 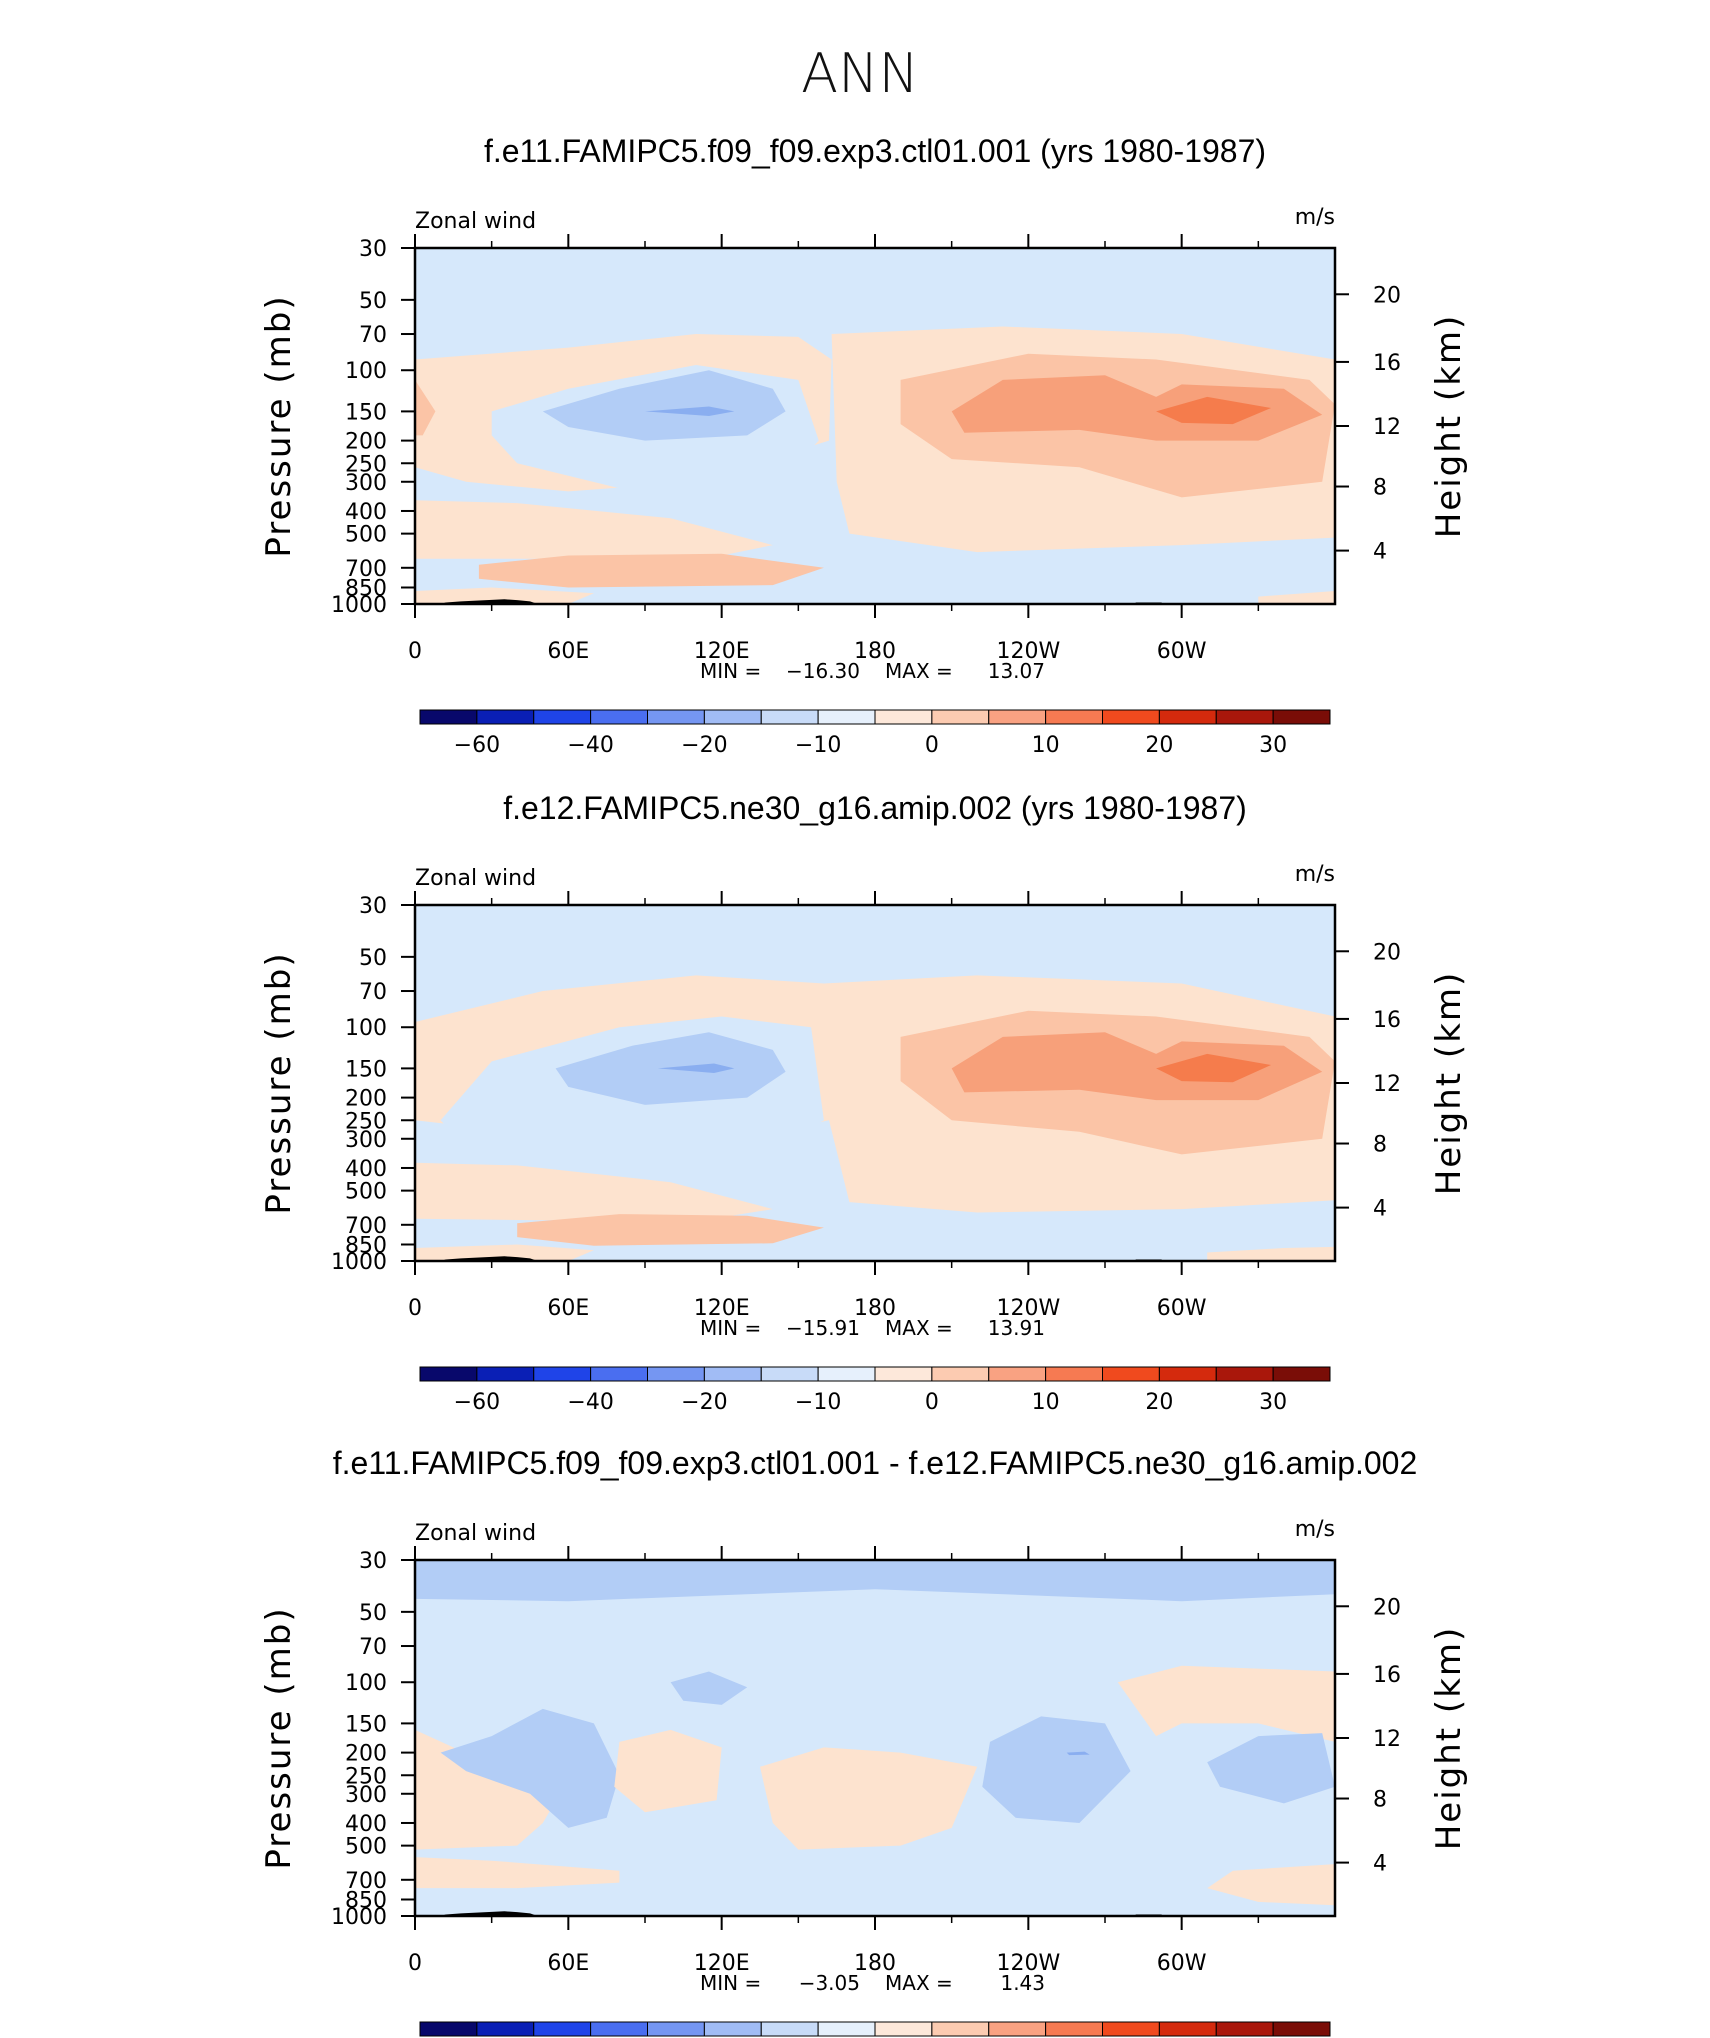 I want to click on y-tick-label: 850, so click(x=366, y=589).